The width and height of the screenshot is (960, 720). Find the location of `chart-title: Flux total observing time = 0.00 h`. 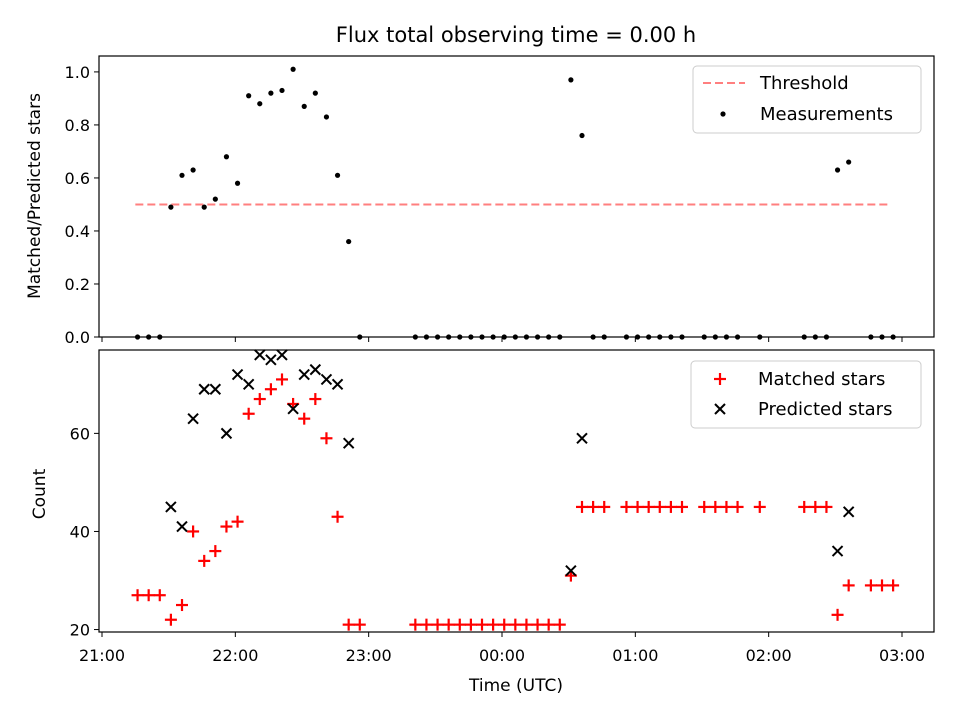

chart-title: Flux total observing time = 0.00 h is located at coordinates (516, 35).